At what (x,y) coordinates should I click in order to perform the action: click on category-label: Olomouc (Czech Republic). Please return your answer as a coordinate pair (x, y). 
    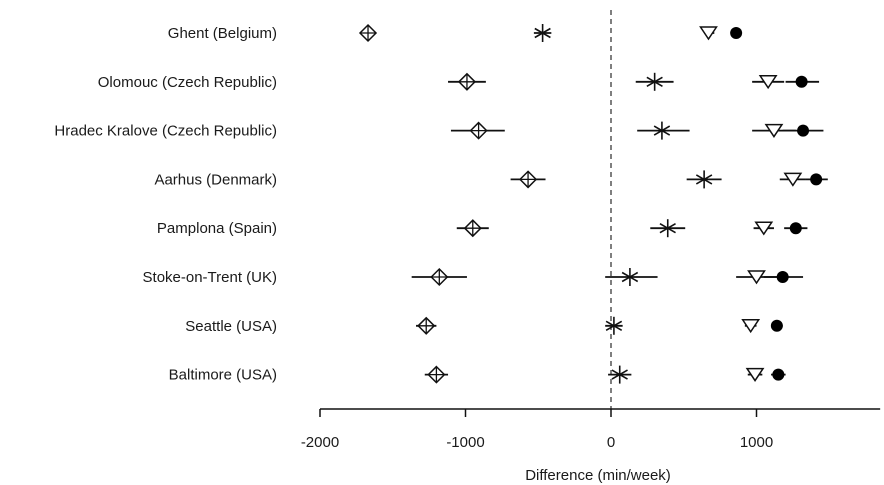
    Looking at the image, I should click on (187, 82).